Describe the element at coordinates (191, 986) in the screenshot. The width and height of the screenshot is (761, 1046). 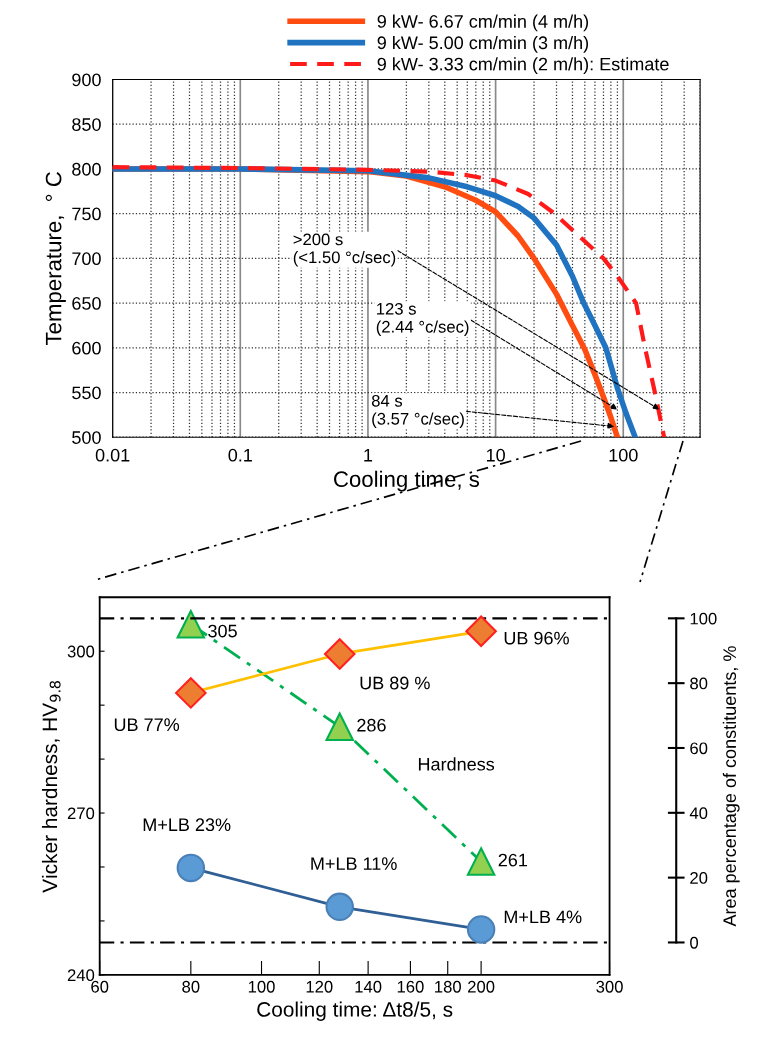
I see `x-tick-label: 80` at that location.